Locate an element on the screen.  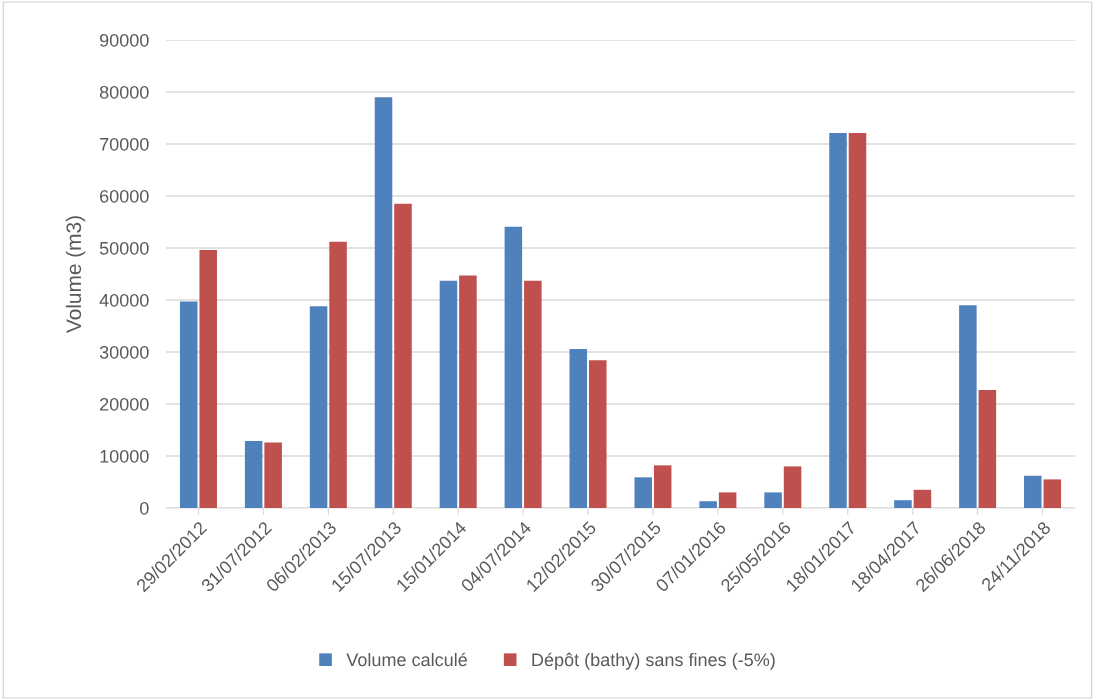
y-tick-label: 10000 is located at coordinates (124, 456).